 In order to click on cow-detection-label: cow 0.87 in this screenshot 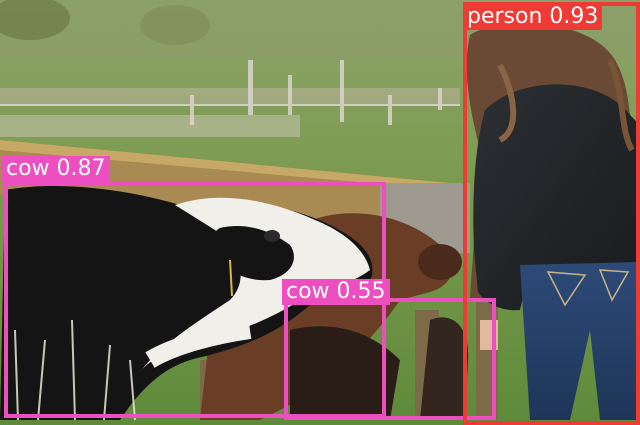, I will do `click(56, 169)`.